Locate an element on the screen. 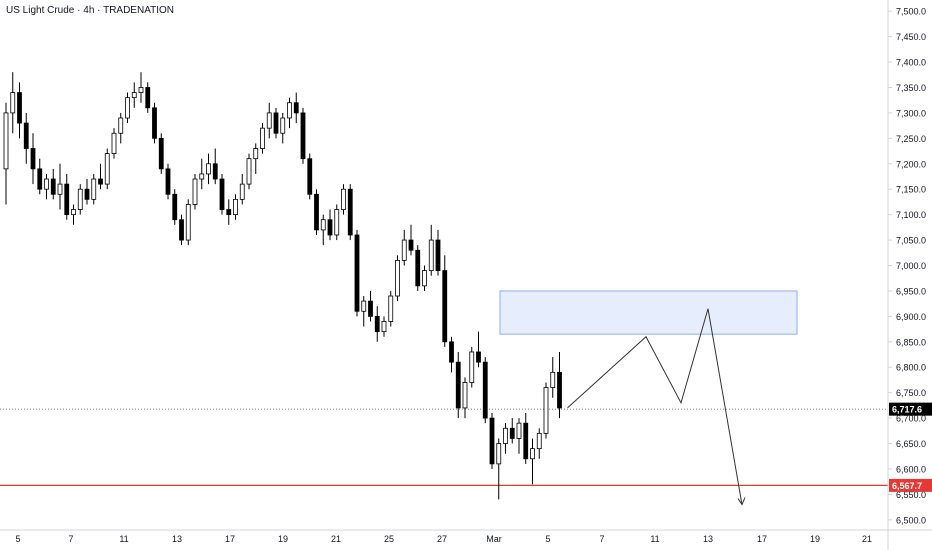 Image resolution: width=932 pixels, height=550 pixels. price-tick-label: 7,300.0 is located at coordinates (911, 113).